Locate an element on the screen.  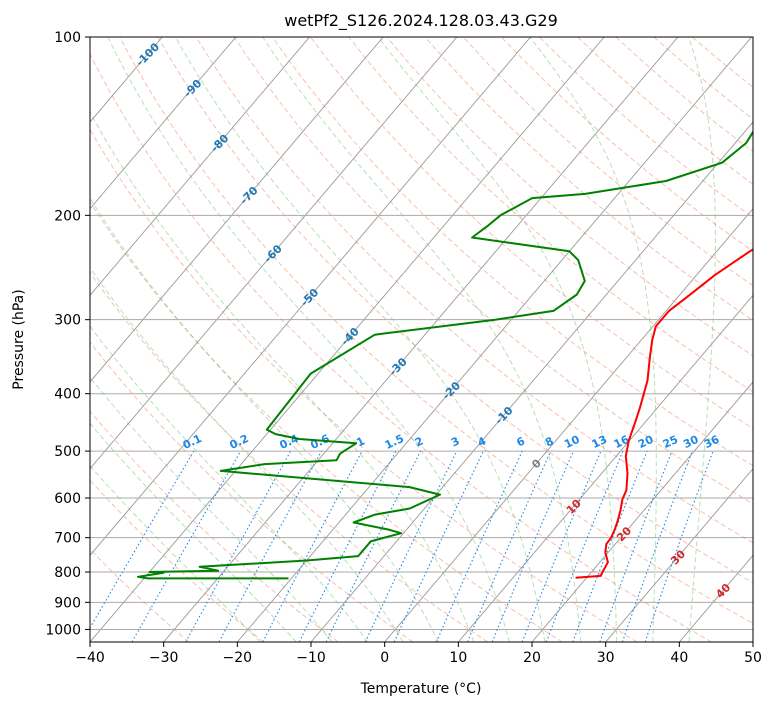
x-tick-label: 50 is located at coordinates (753, 658).